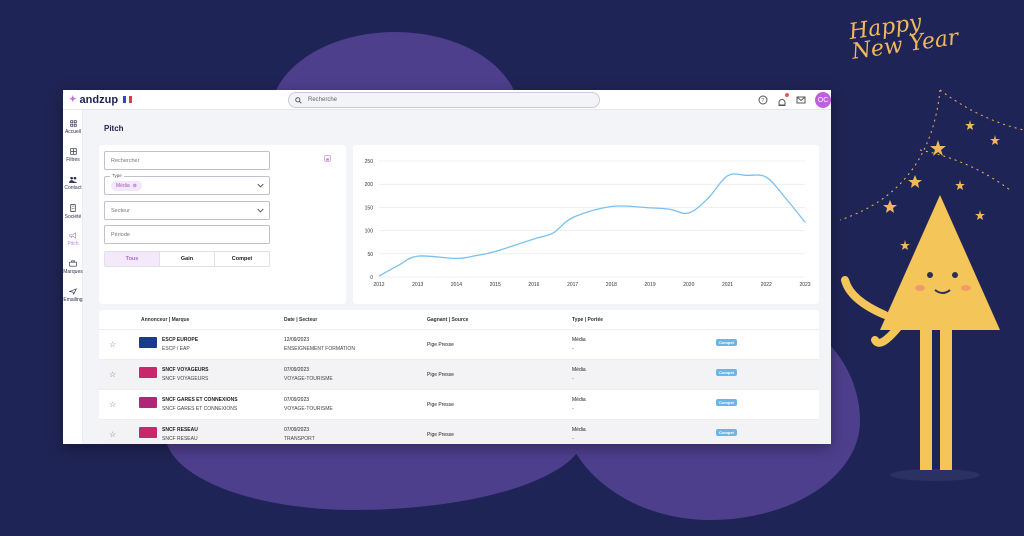  I want to click on sidebar-item-label: Accueil, so click(73, 132).